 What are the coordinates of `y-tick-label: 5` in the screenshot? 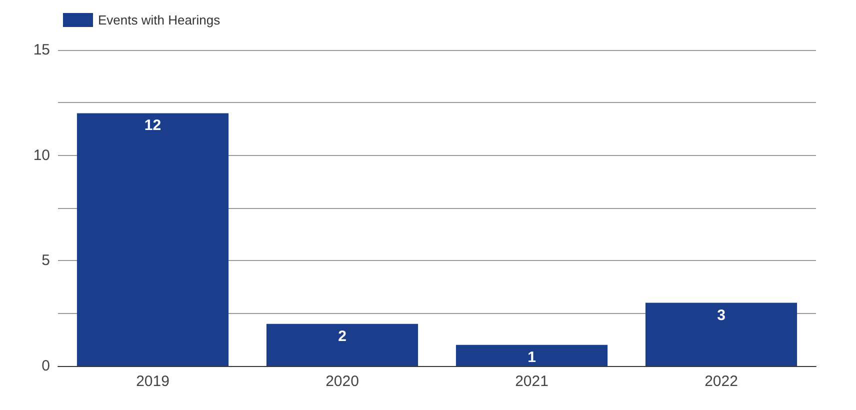 It's located at (46, 261).